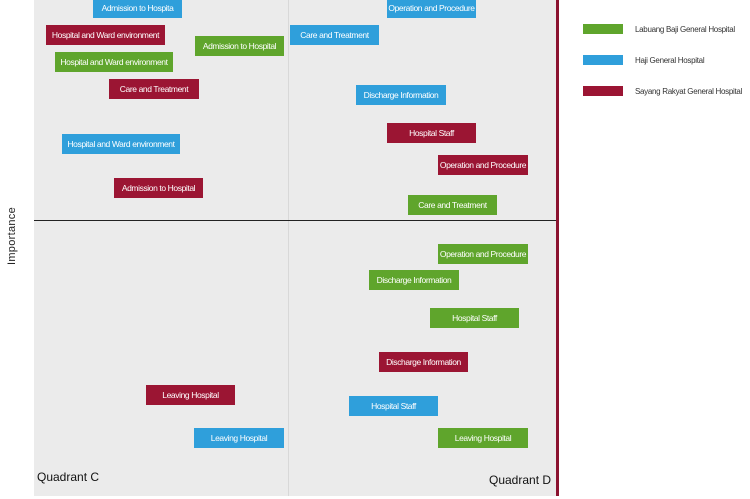  I want to click on legend-item-labuang: Labuang Baji General Hospital, so click(662, 29).